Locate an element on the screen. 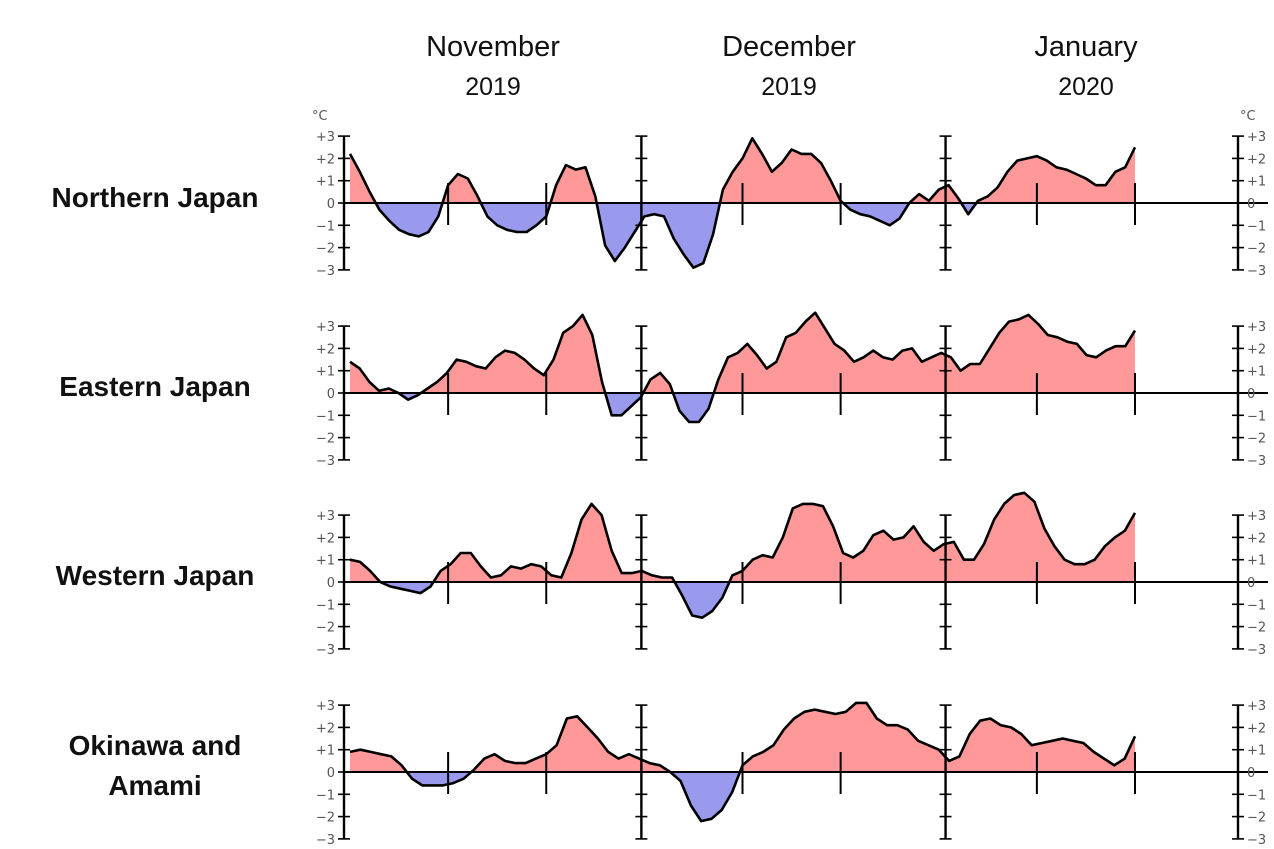  year-label: 2020 is located at coordinates (1086, 87).